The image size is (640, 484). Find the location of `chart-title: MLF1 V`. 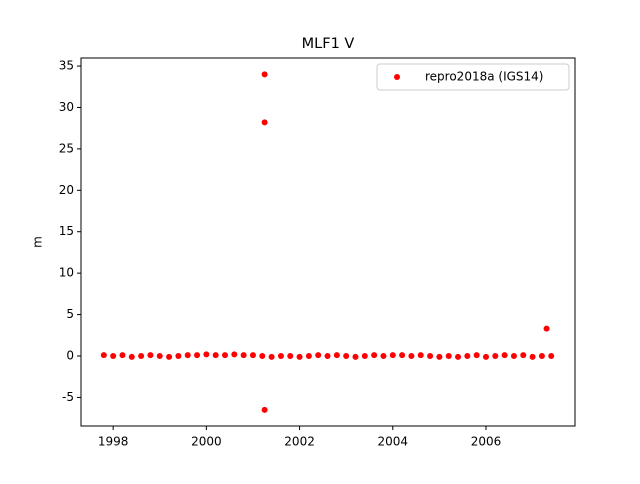

chart-title: MLF1 V is located at coordinates (328, 44).